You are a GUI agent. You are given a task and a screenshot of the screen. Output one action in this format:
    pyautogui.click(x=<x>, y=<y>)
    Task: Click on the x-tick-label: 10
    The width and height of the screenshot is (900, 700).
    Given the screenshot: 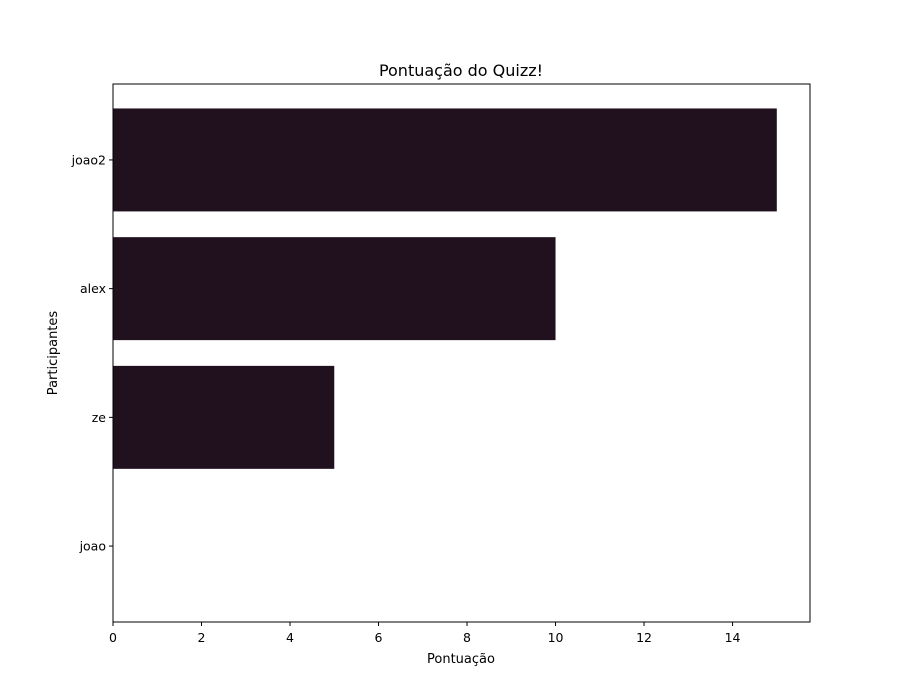 What is the action you would take?
    pyautogui.click(x=556, y=637)
    